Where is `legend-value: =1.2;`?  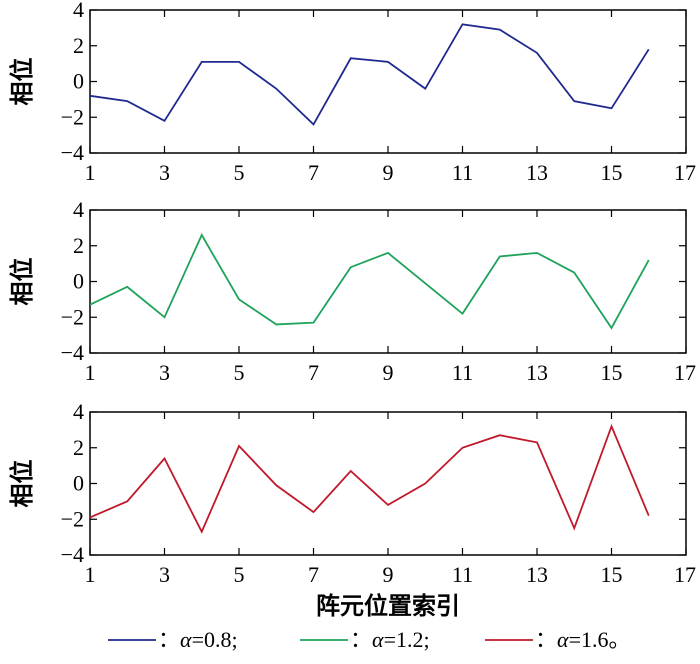 legend-value: =1.2; is located at coordinates (407, 639).